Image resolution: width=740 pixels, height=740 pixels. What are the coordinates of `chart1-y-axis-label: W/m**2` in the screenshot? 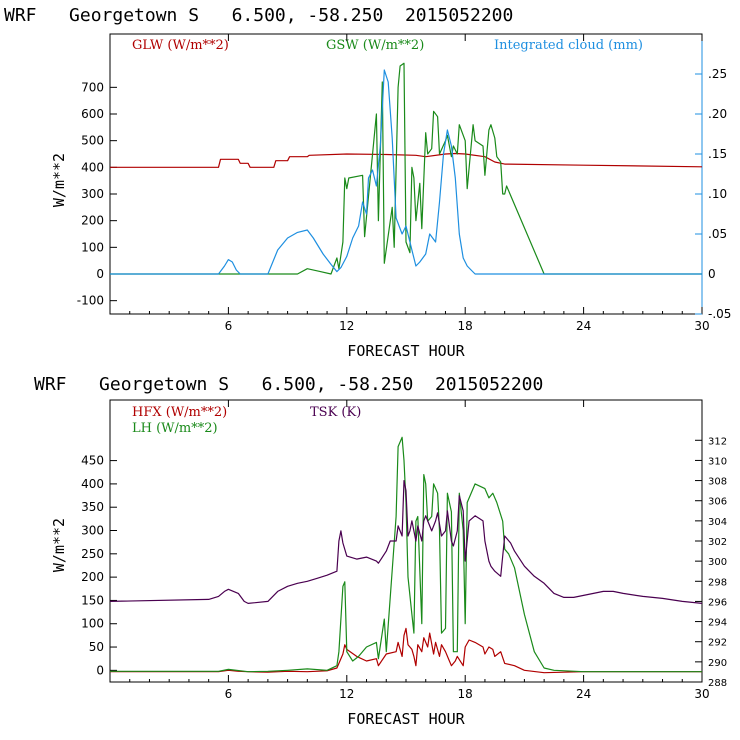 It's located at (59, 180).